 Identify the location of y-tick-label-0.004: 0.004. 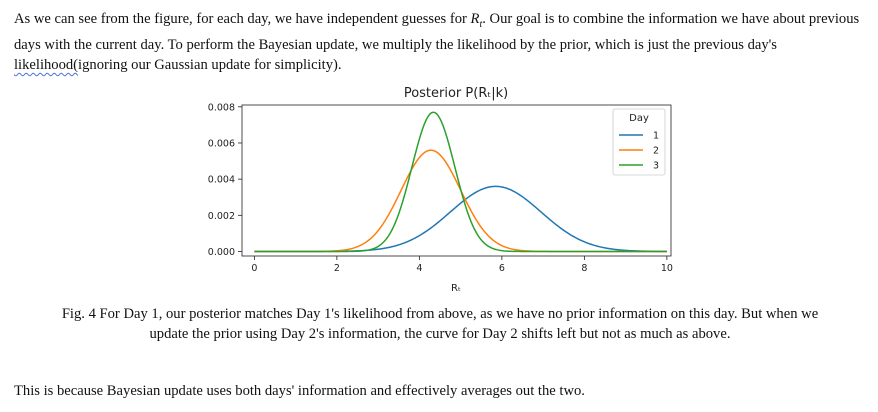
(221, 180).